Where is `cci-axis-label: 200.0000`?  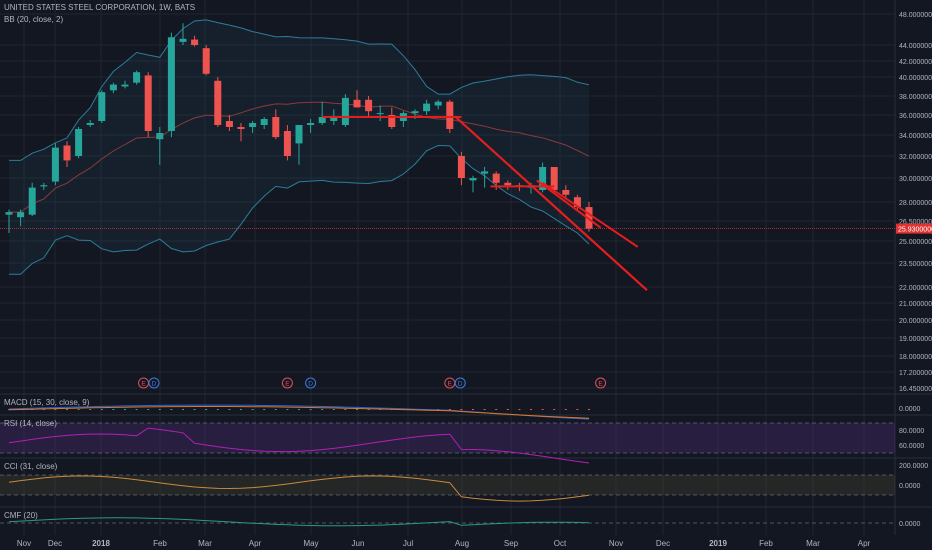
cci-axis-label: 200.0000 is located at coordinates (913, 466).